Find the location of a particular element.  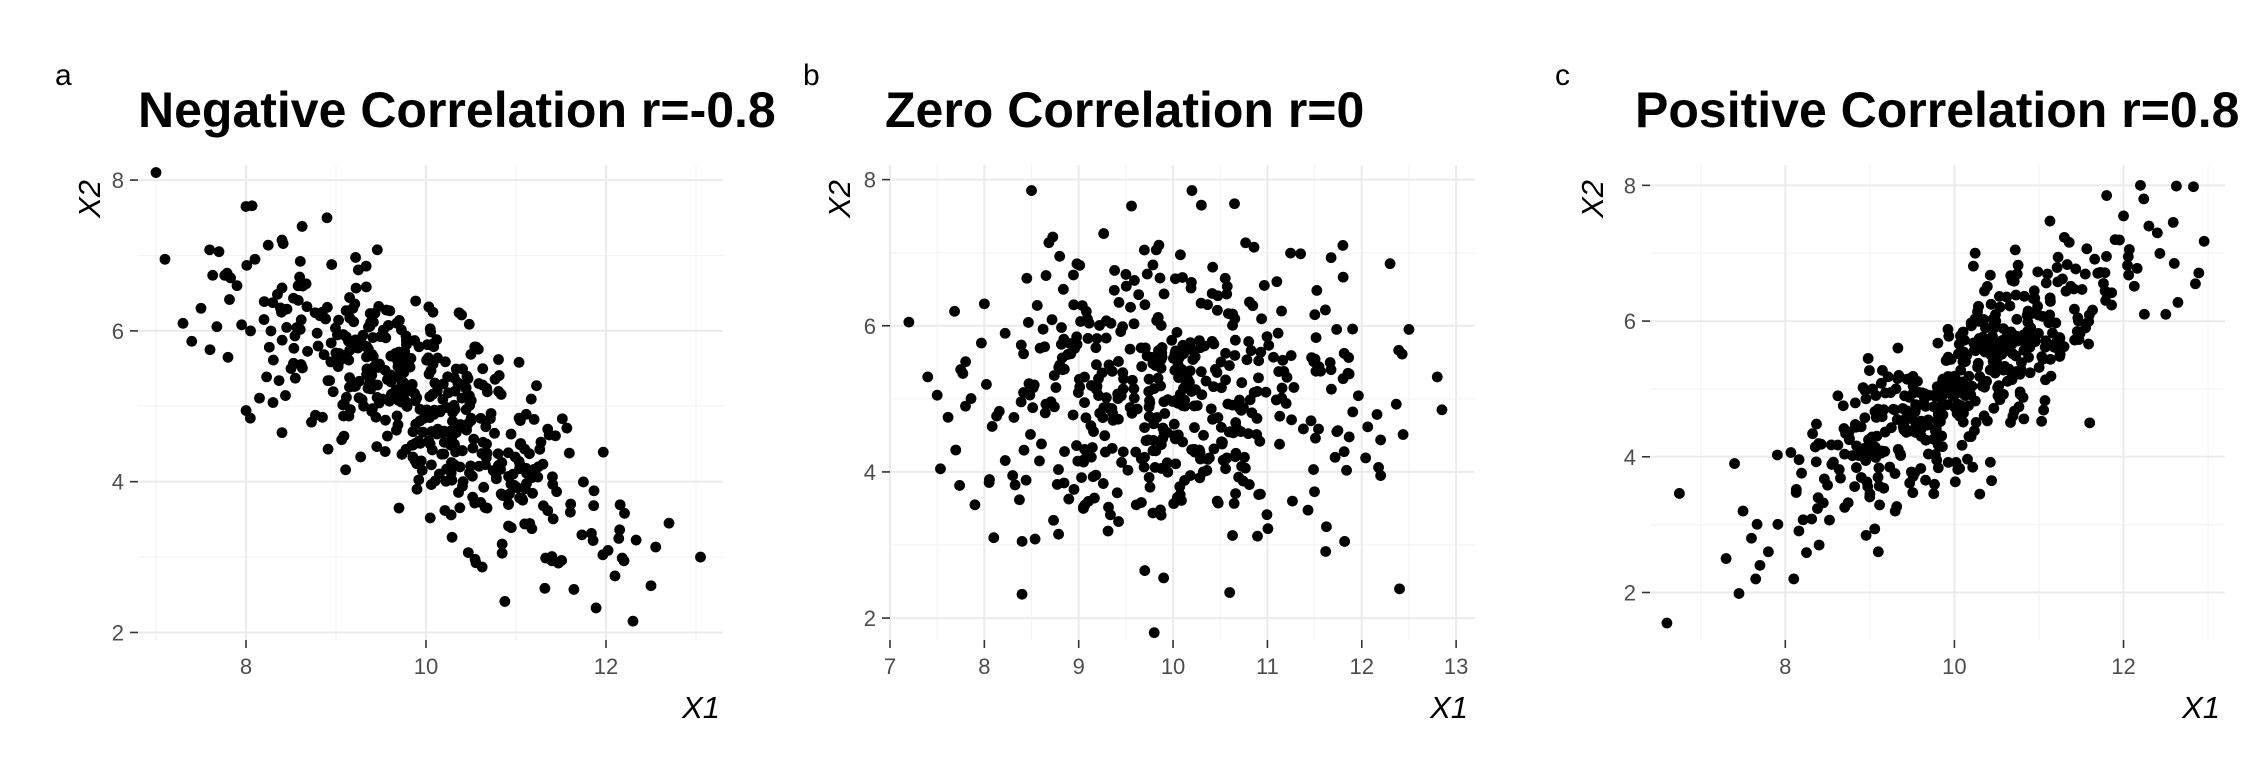

x-tick-label: 8 is located at coordinates (984, 666).